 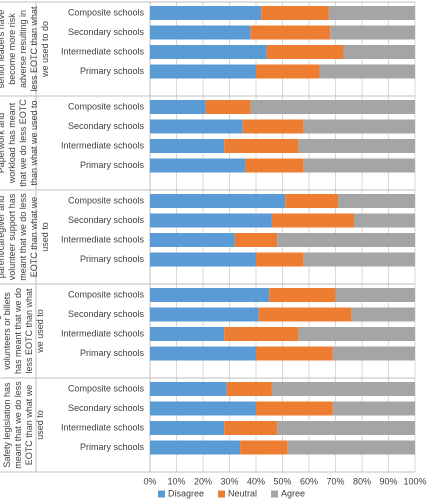 I want to click on x-tick-label: 40%, so click(x=256, y=481).